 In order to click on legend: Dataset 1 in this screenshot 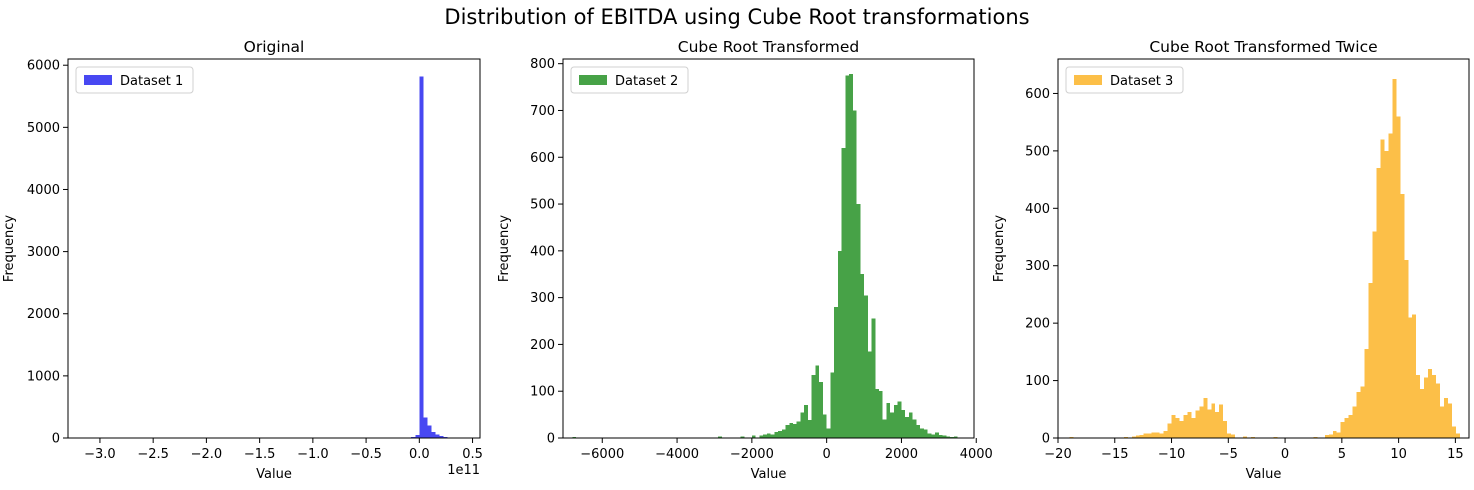, I will do `click(134, 80)`.